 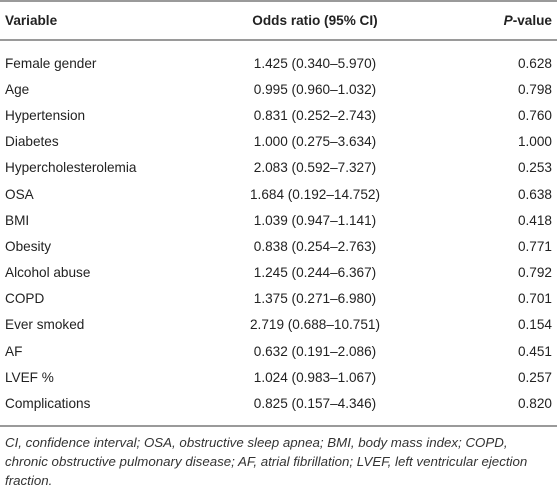 What do you see at coordinates (534, 220) in the screenshot?
I see `table-cell: 0.418` at bounding box center [534, 220].